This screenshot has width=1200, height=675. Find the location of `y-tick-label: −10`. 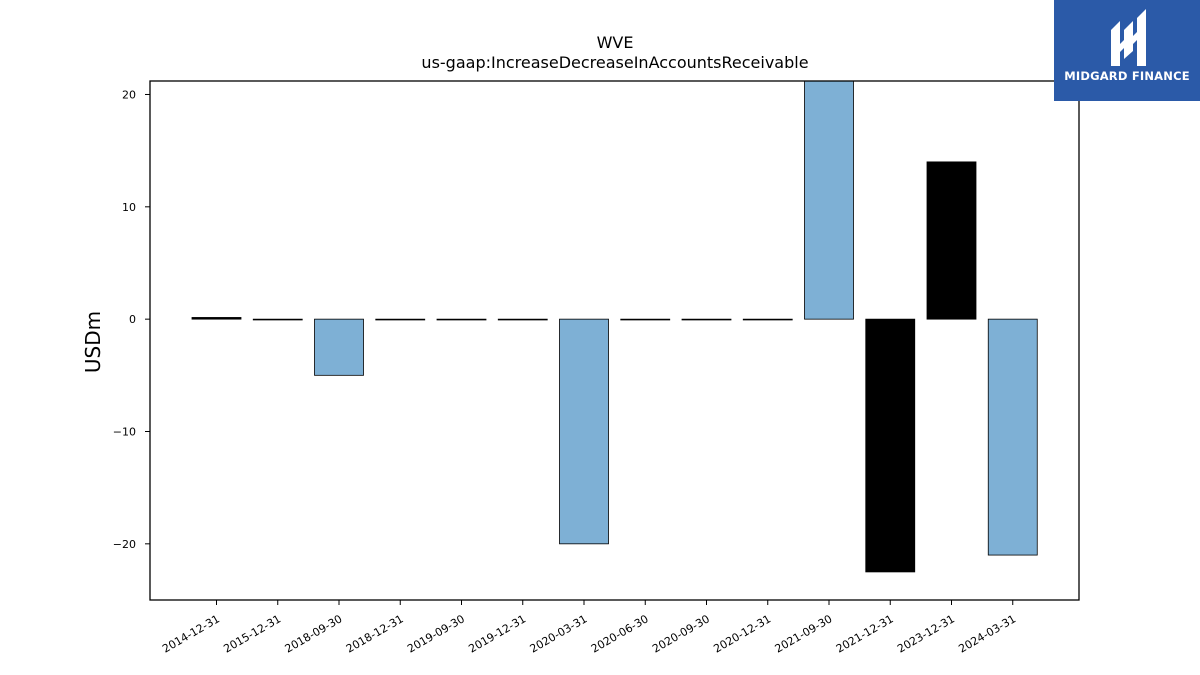

y-tick-label: −10 is located at coordinates (124, 431).